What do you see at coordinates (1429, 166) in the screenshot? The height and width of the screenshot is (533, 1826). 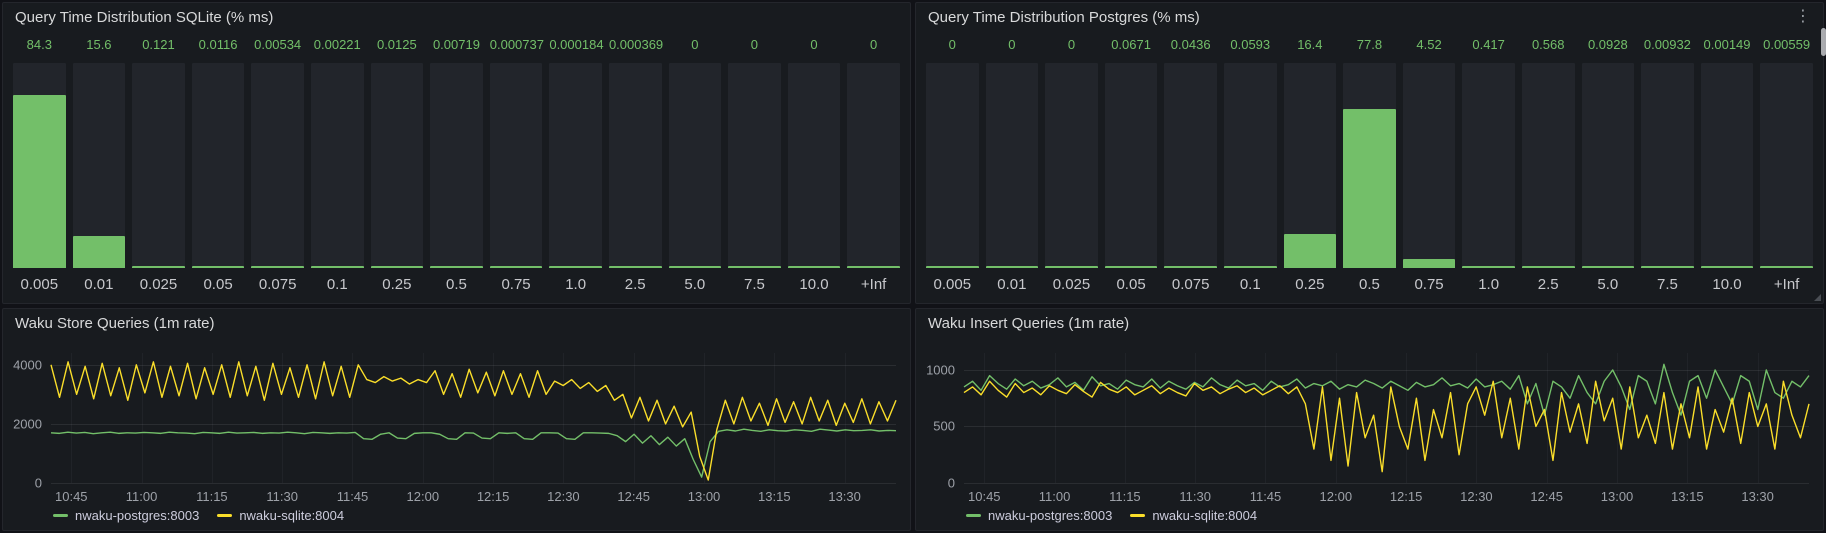 I see `histogram-column: 4.52 0.75` at bounding box center [1429, 166].